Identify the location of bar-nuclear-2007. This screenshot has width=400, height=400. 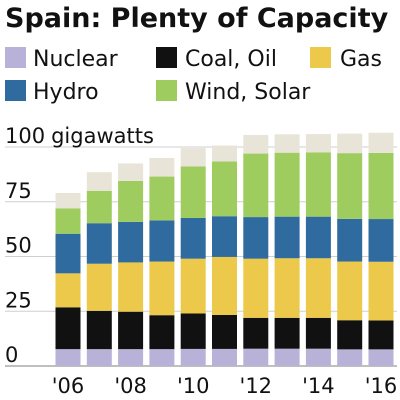
(99, 357).